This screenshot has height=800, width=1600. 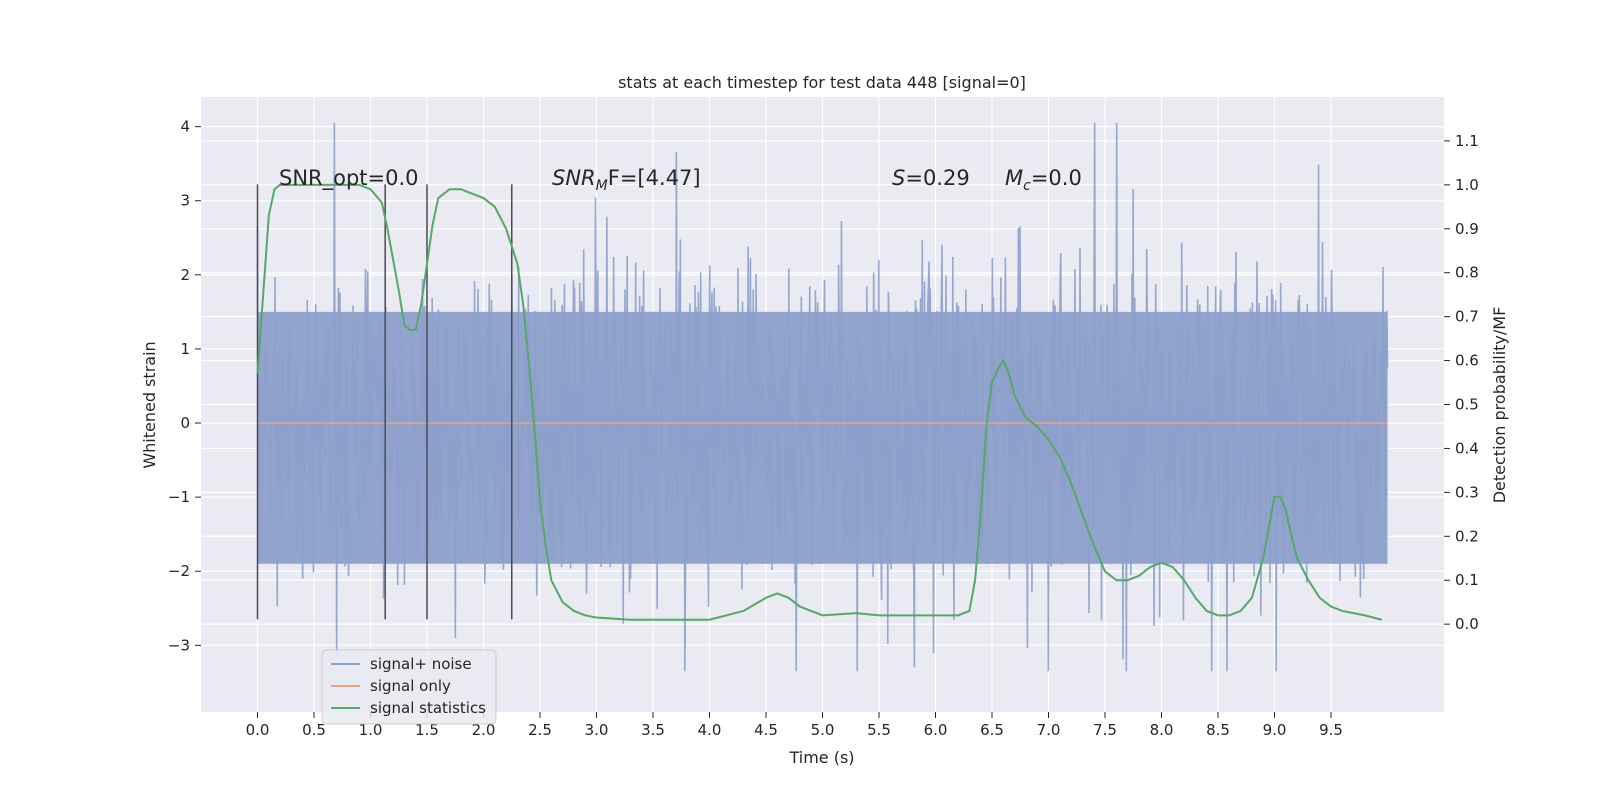 I want to click on annotation-mc: Mc=0.0, so click(x=1043, y=180).